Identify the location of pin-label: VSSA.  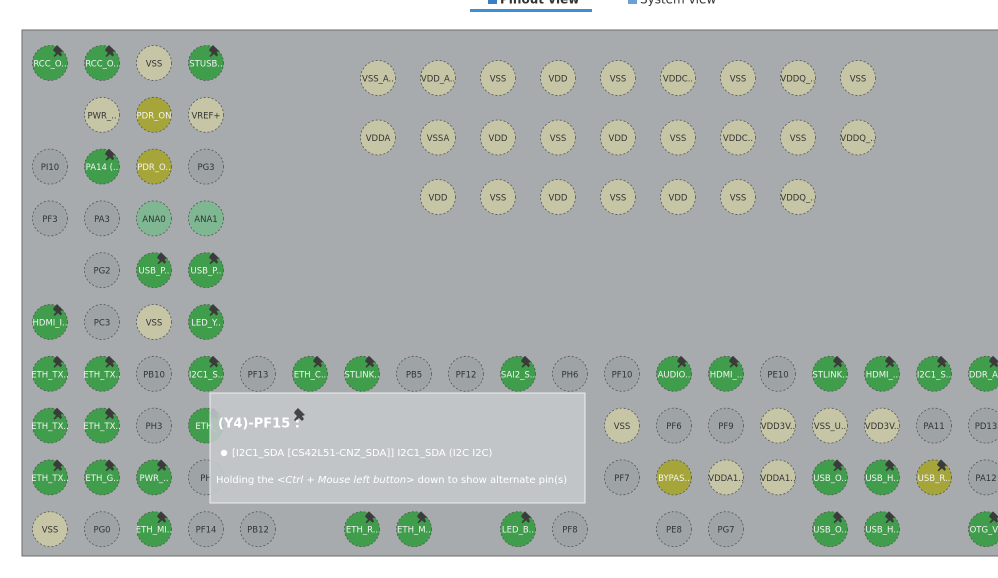
(438, 139).